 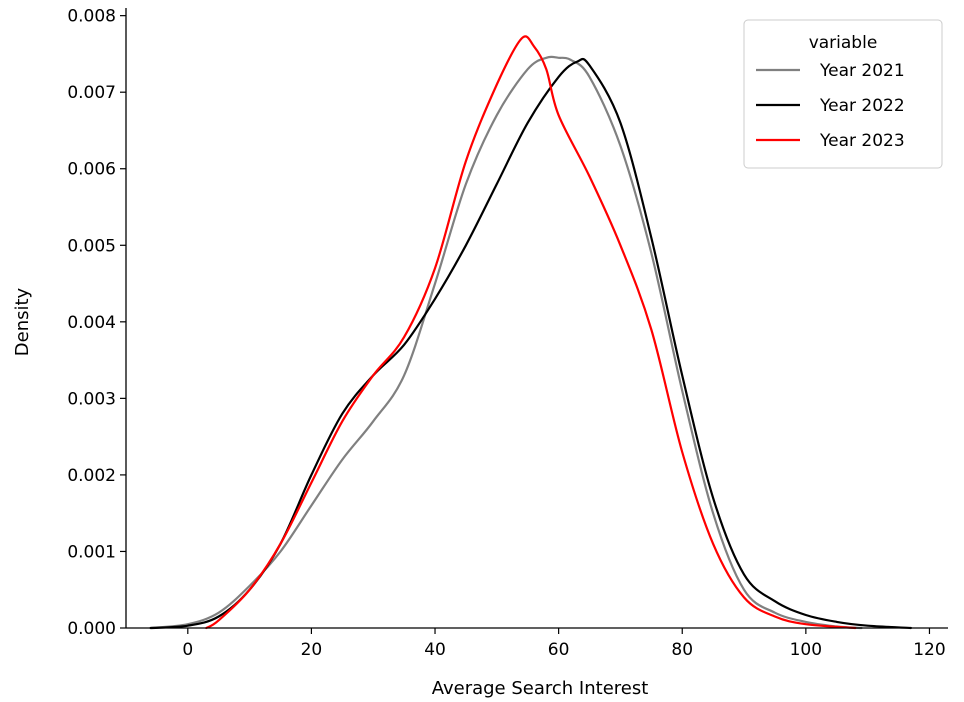 I want to click on legend-title: variable, so click(x=843, y=43).